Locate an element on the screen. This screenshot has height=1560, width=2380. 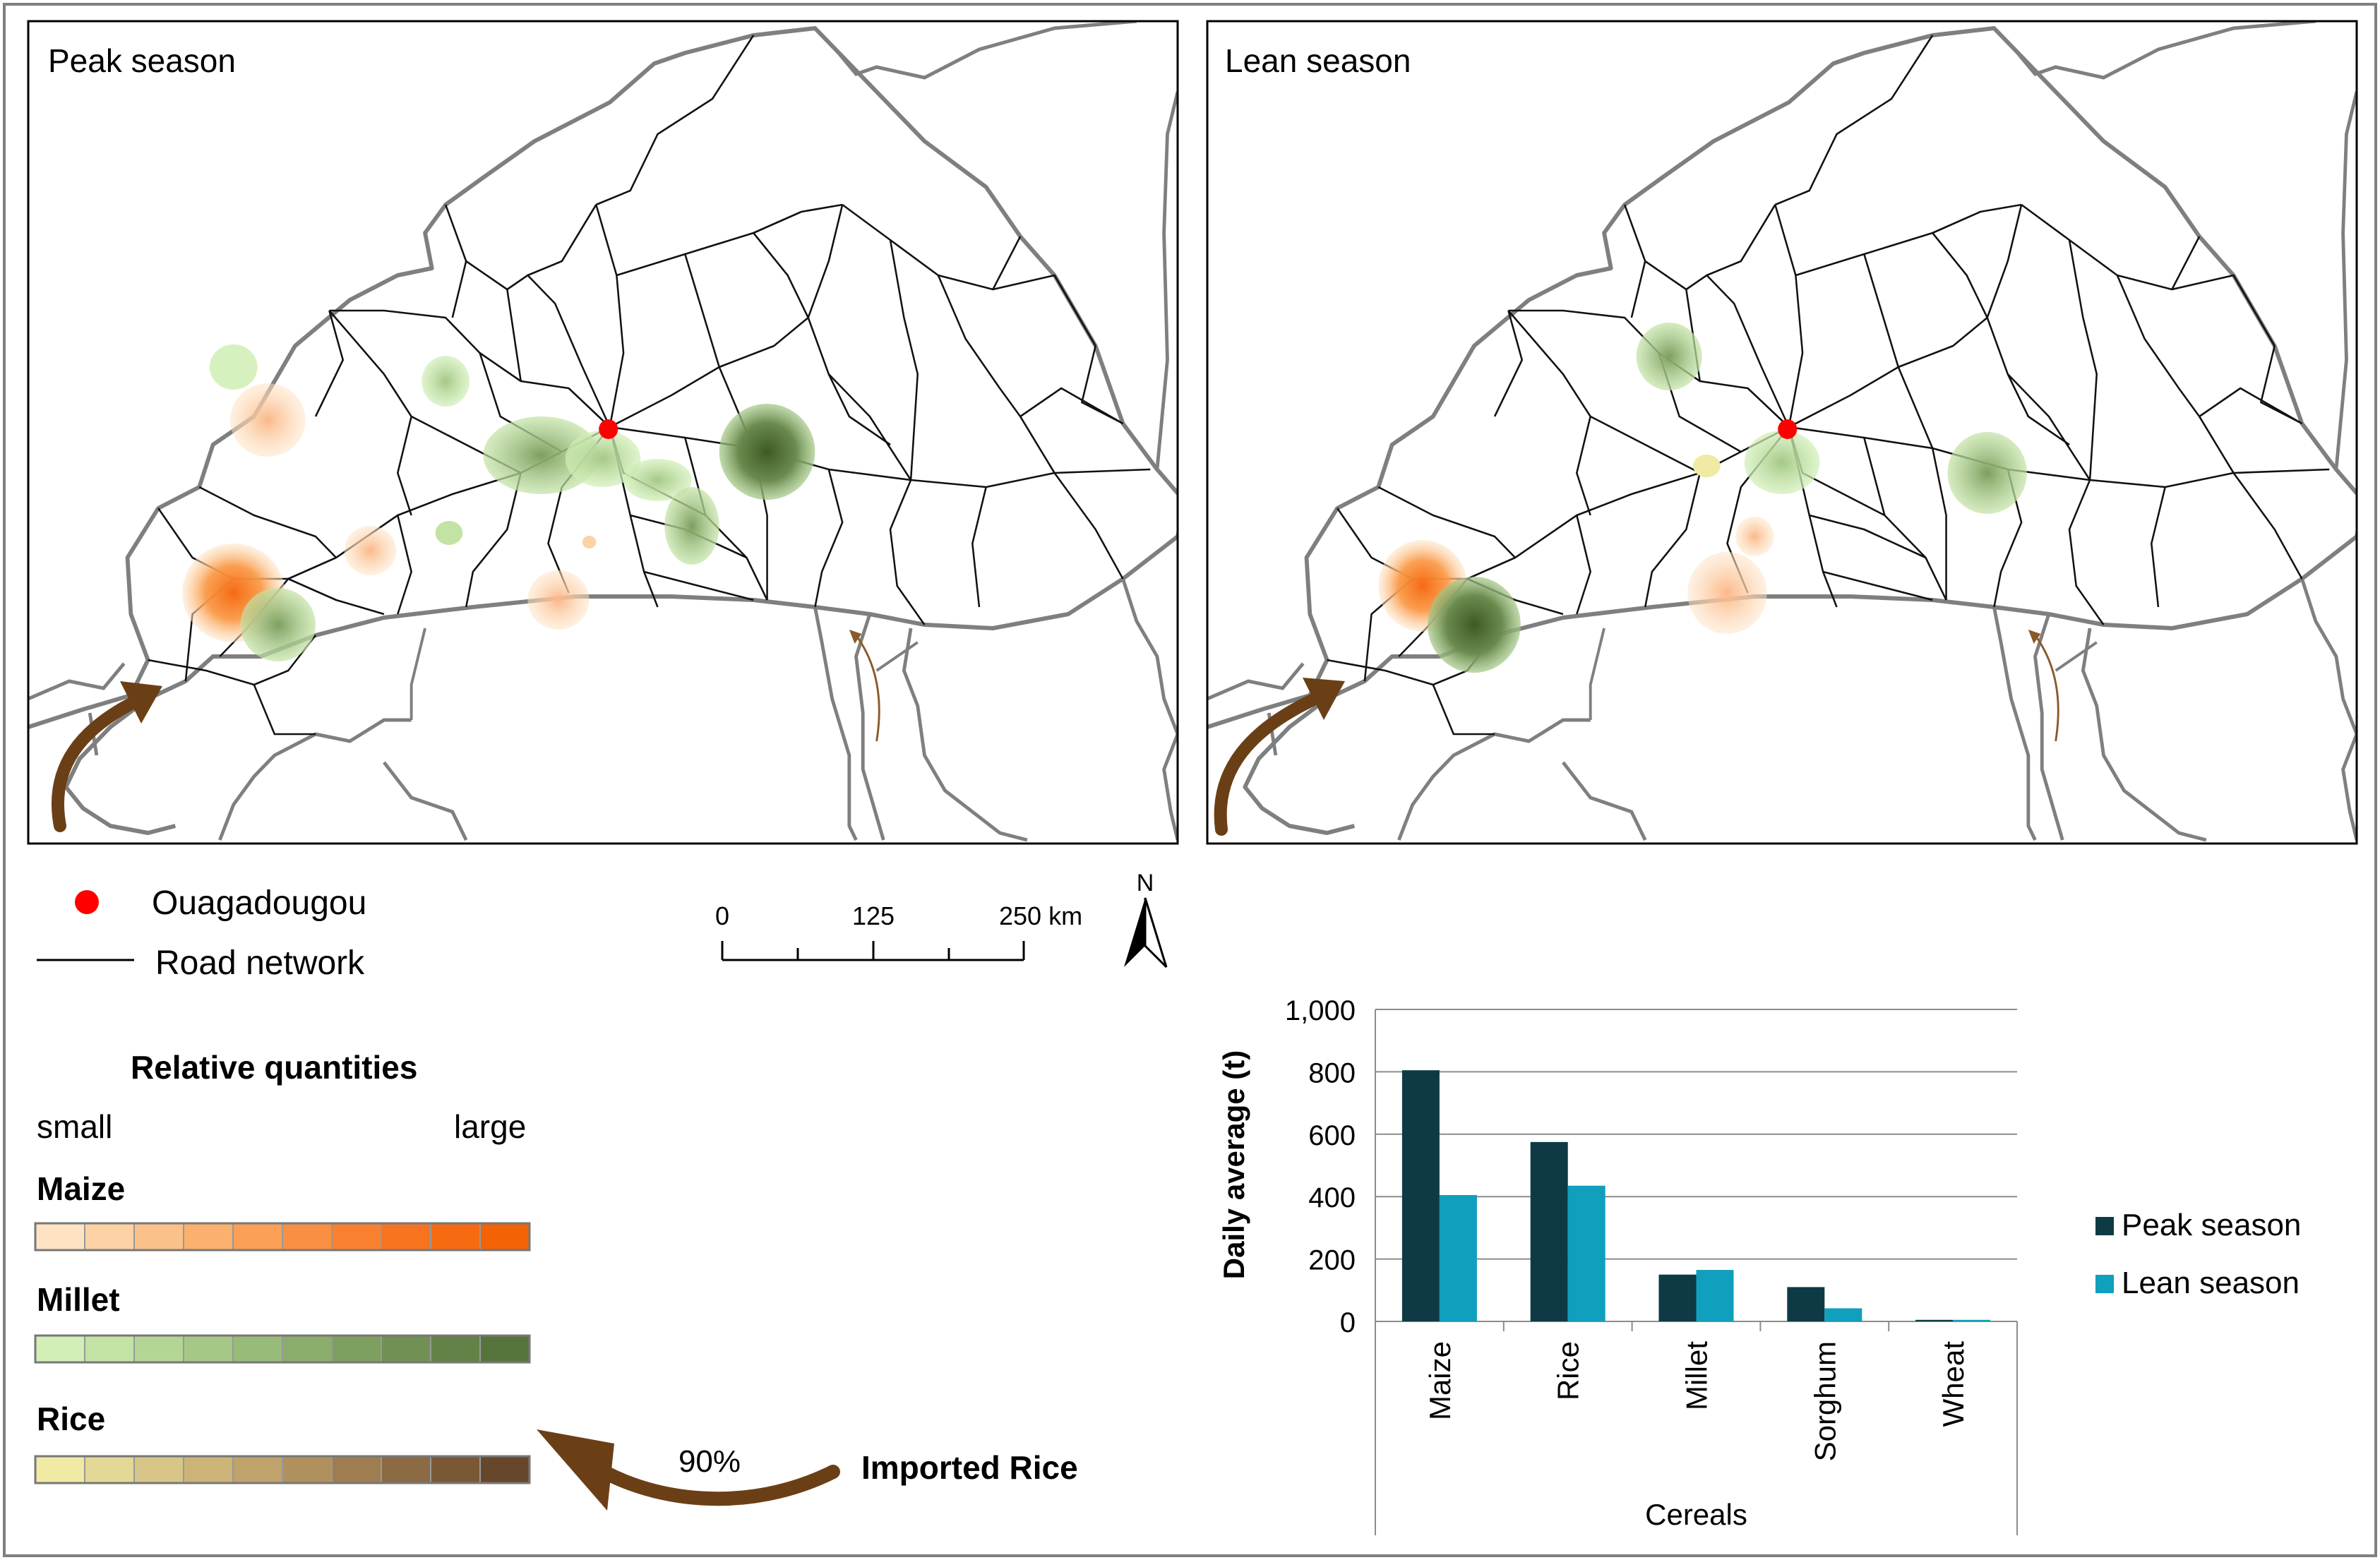
ouagadougou-marker-lean is located at coordinates (1788, 429).